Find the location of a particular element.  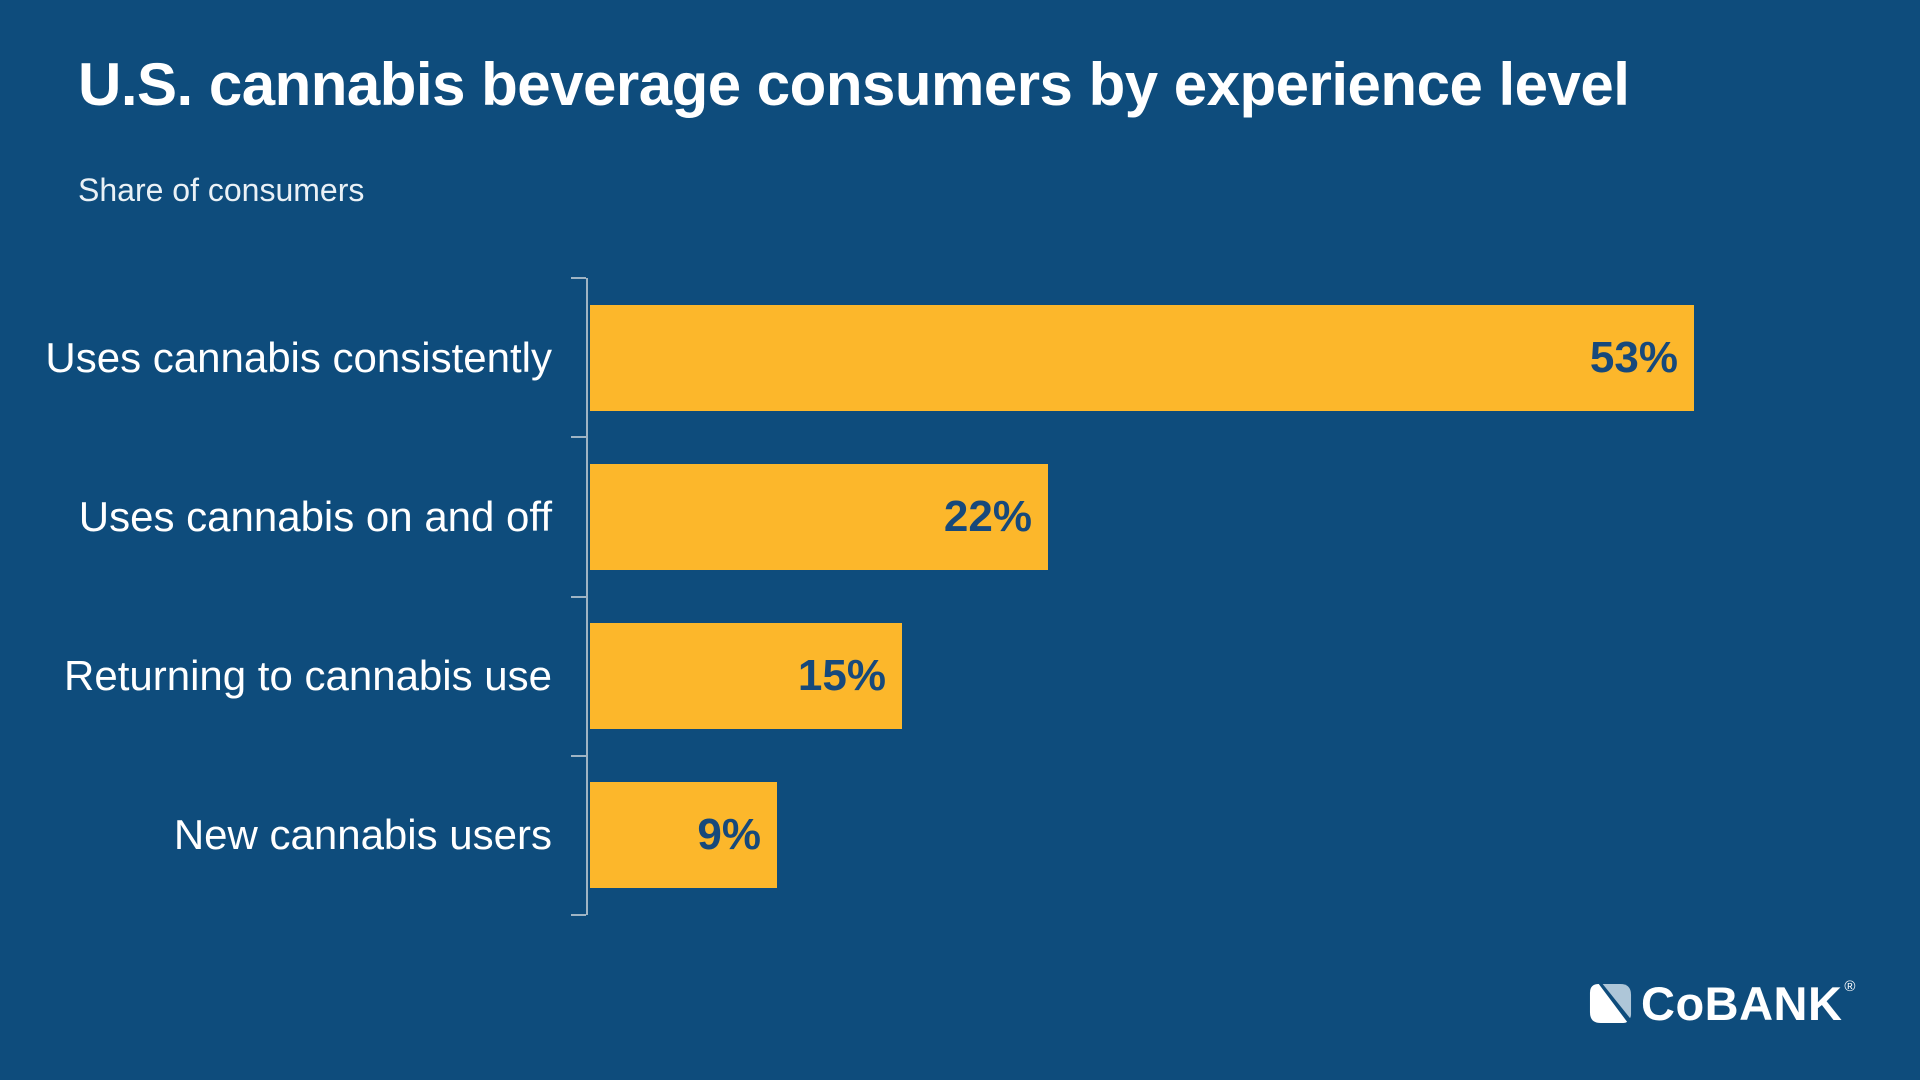

registered-trademark-icon: ® is located at coordinates (1850, 986).